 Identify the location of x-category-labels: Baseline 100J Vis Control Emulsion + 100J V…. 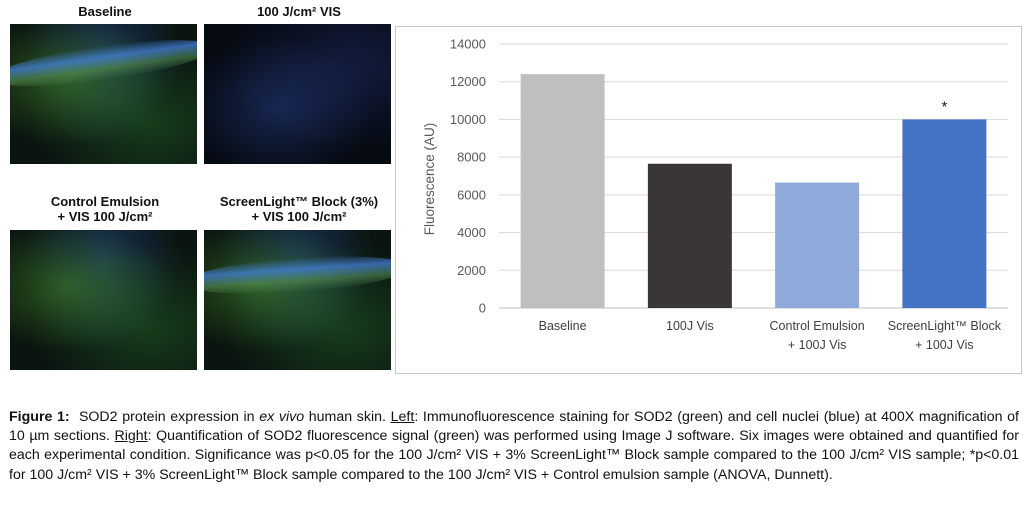
(770, 335).